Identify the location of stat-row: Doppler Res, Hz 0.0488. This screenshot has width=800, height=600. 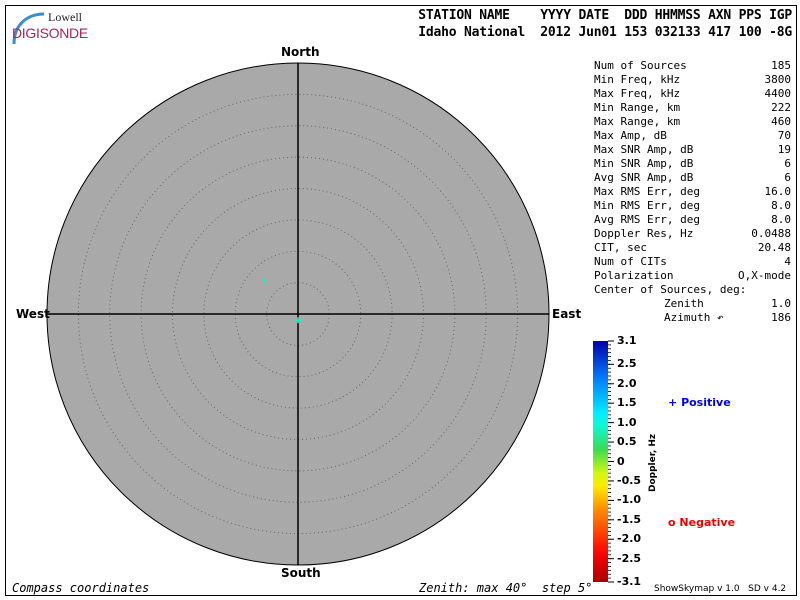
(692, 234).